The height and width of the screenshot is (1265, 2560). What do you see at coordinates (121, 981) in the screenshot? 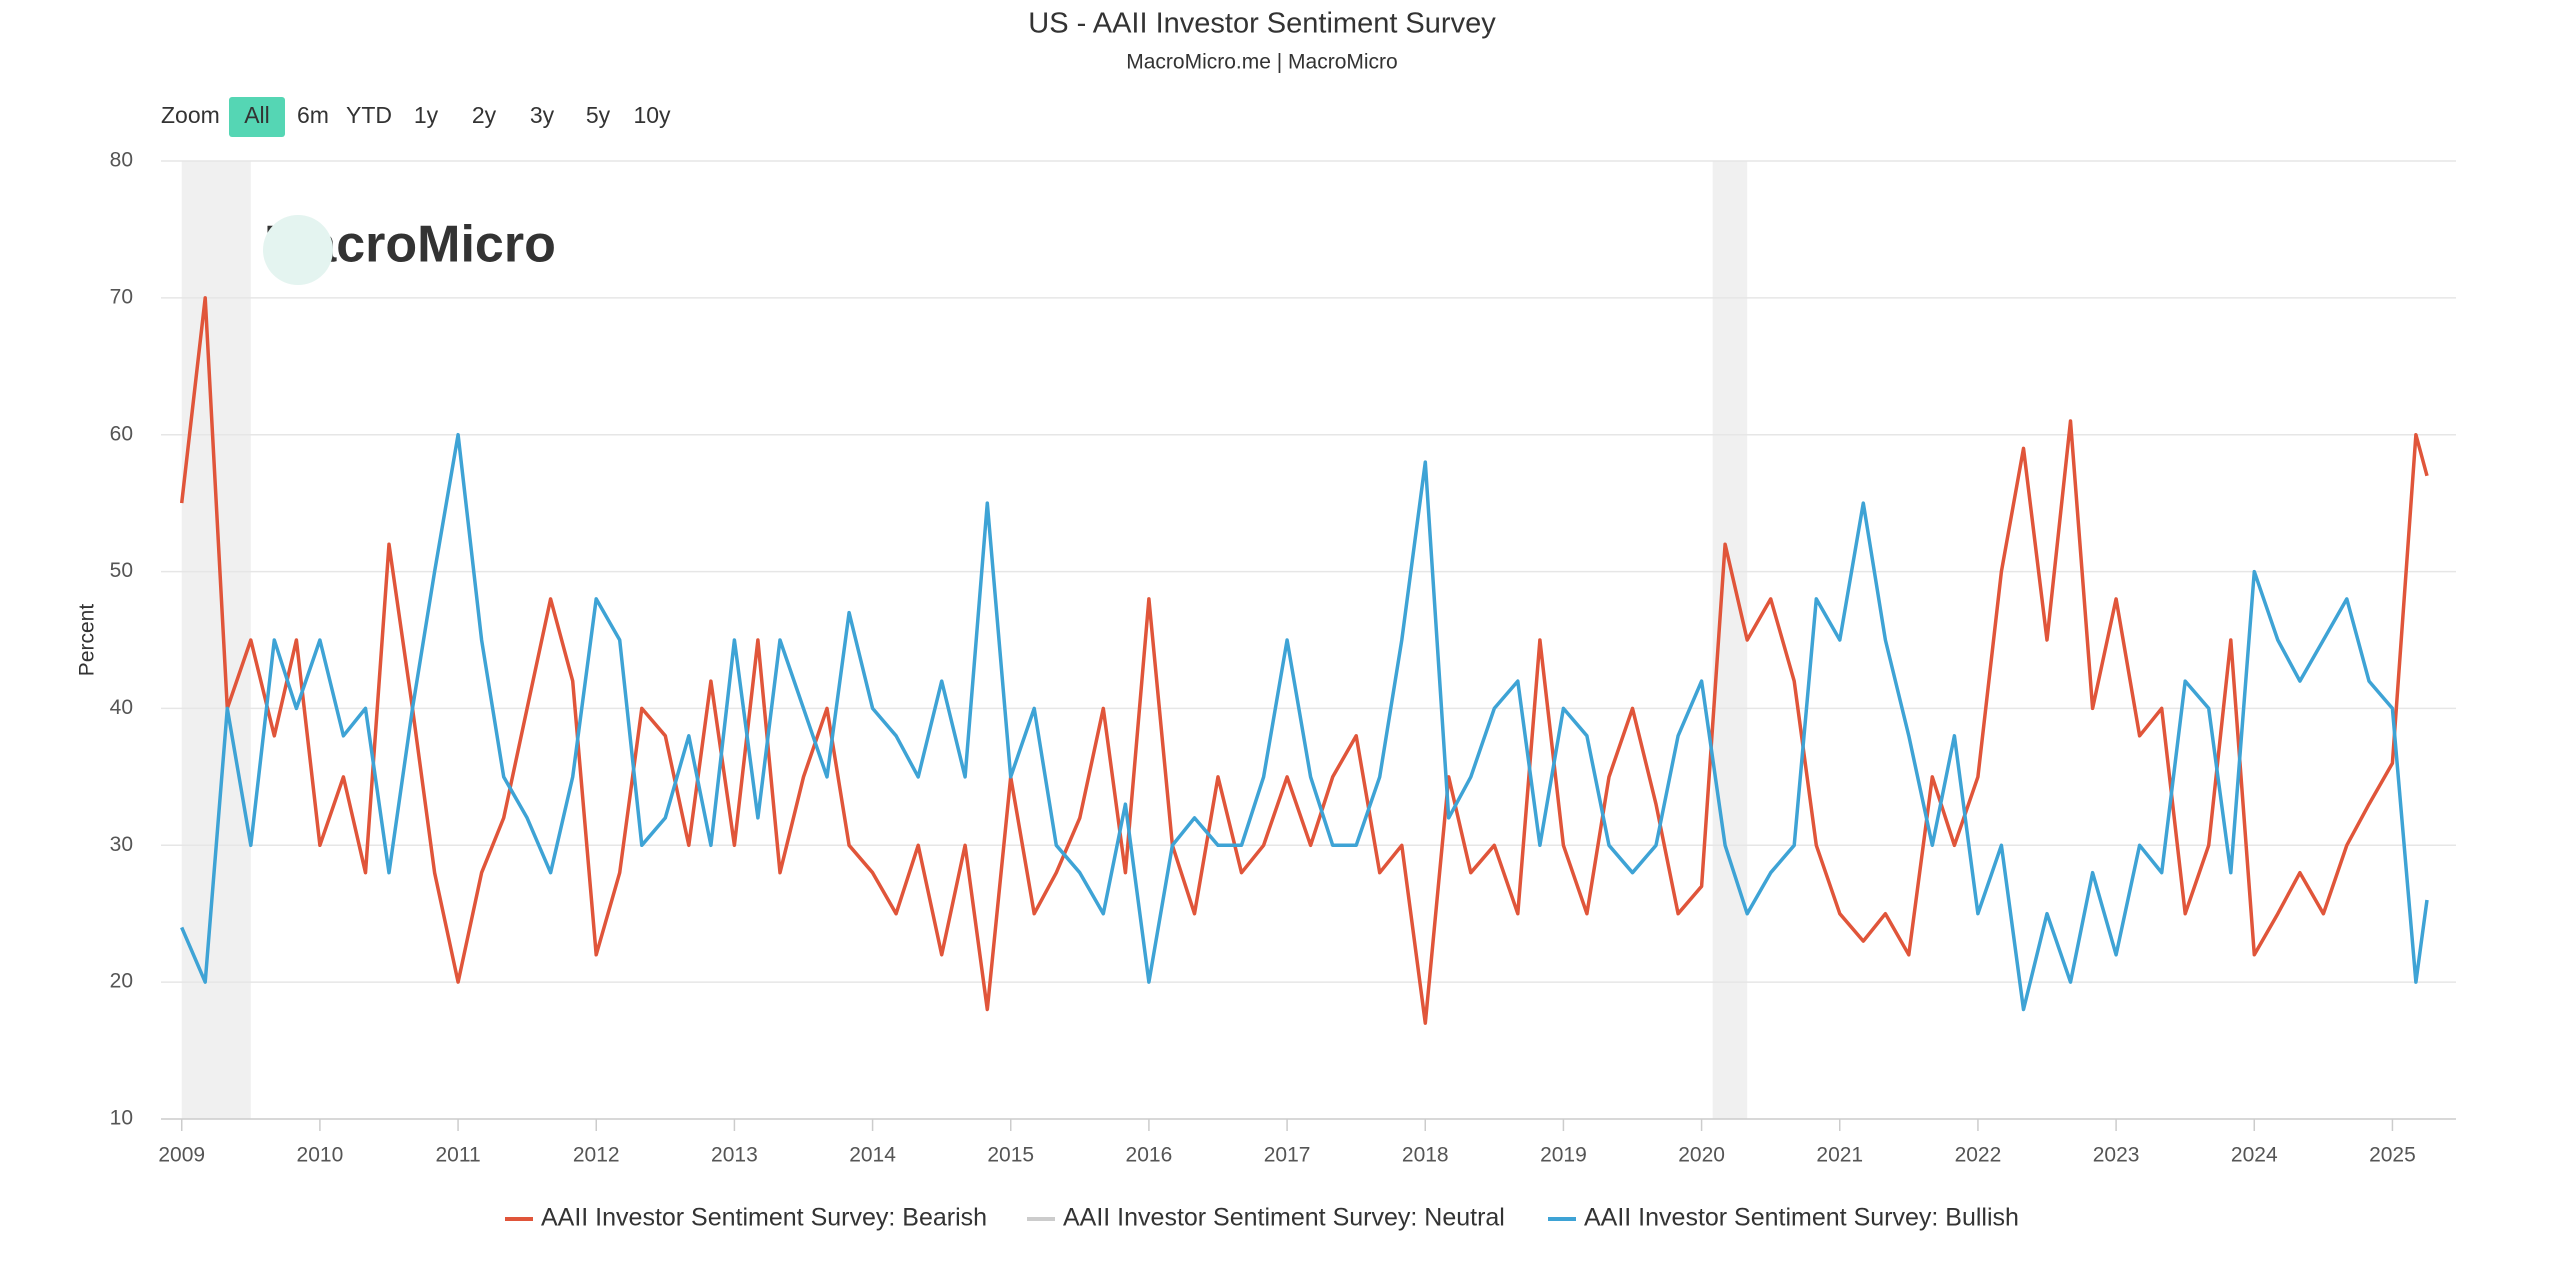
I see `y-tick-label: 20` at bounding box center [121, 981].